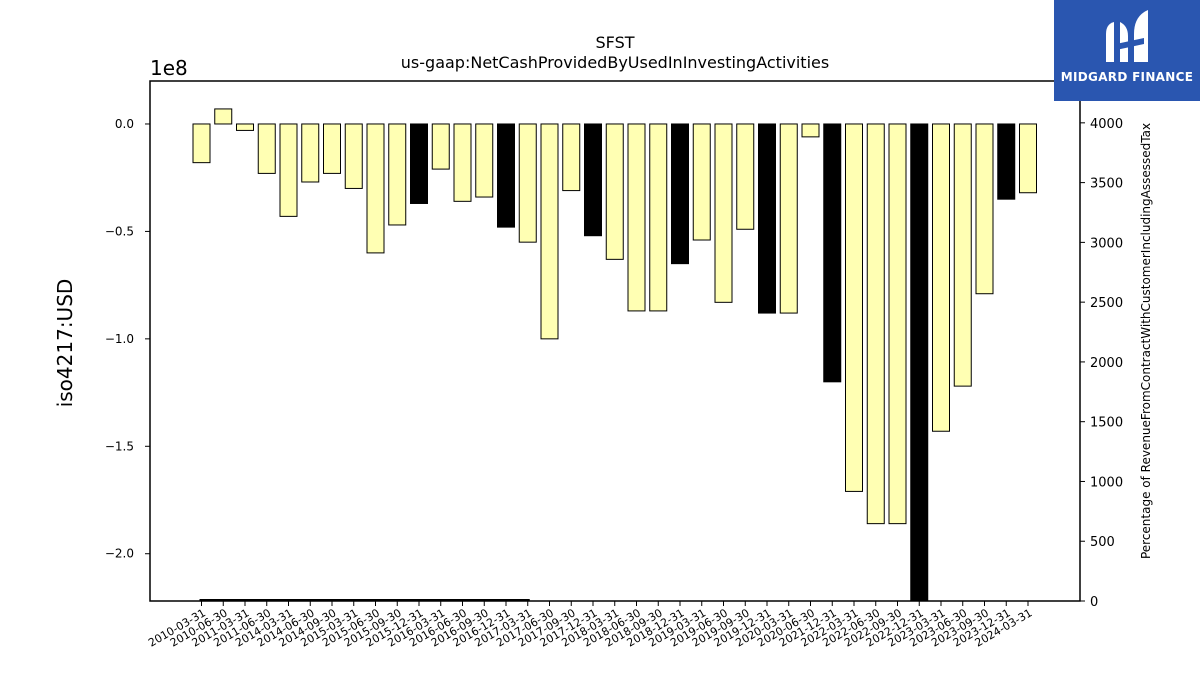  What do you see at coordinates (119, 446) in the screenshot?
I see `y-tick-label: −1.5` at bounding box center [119, 446].